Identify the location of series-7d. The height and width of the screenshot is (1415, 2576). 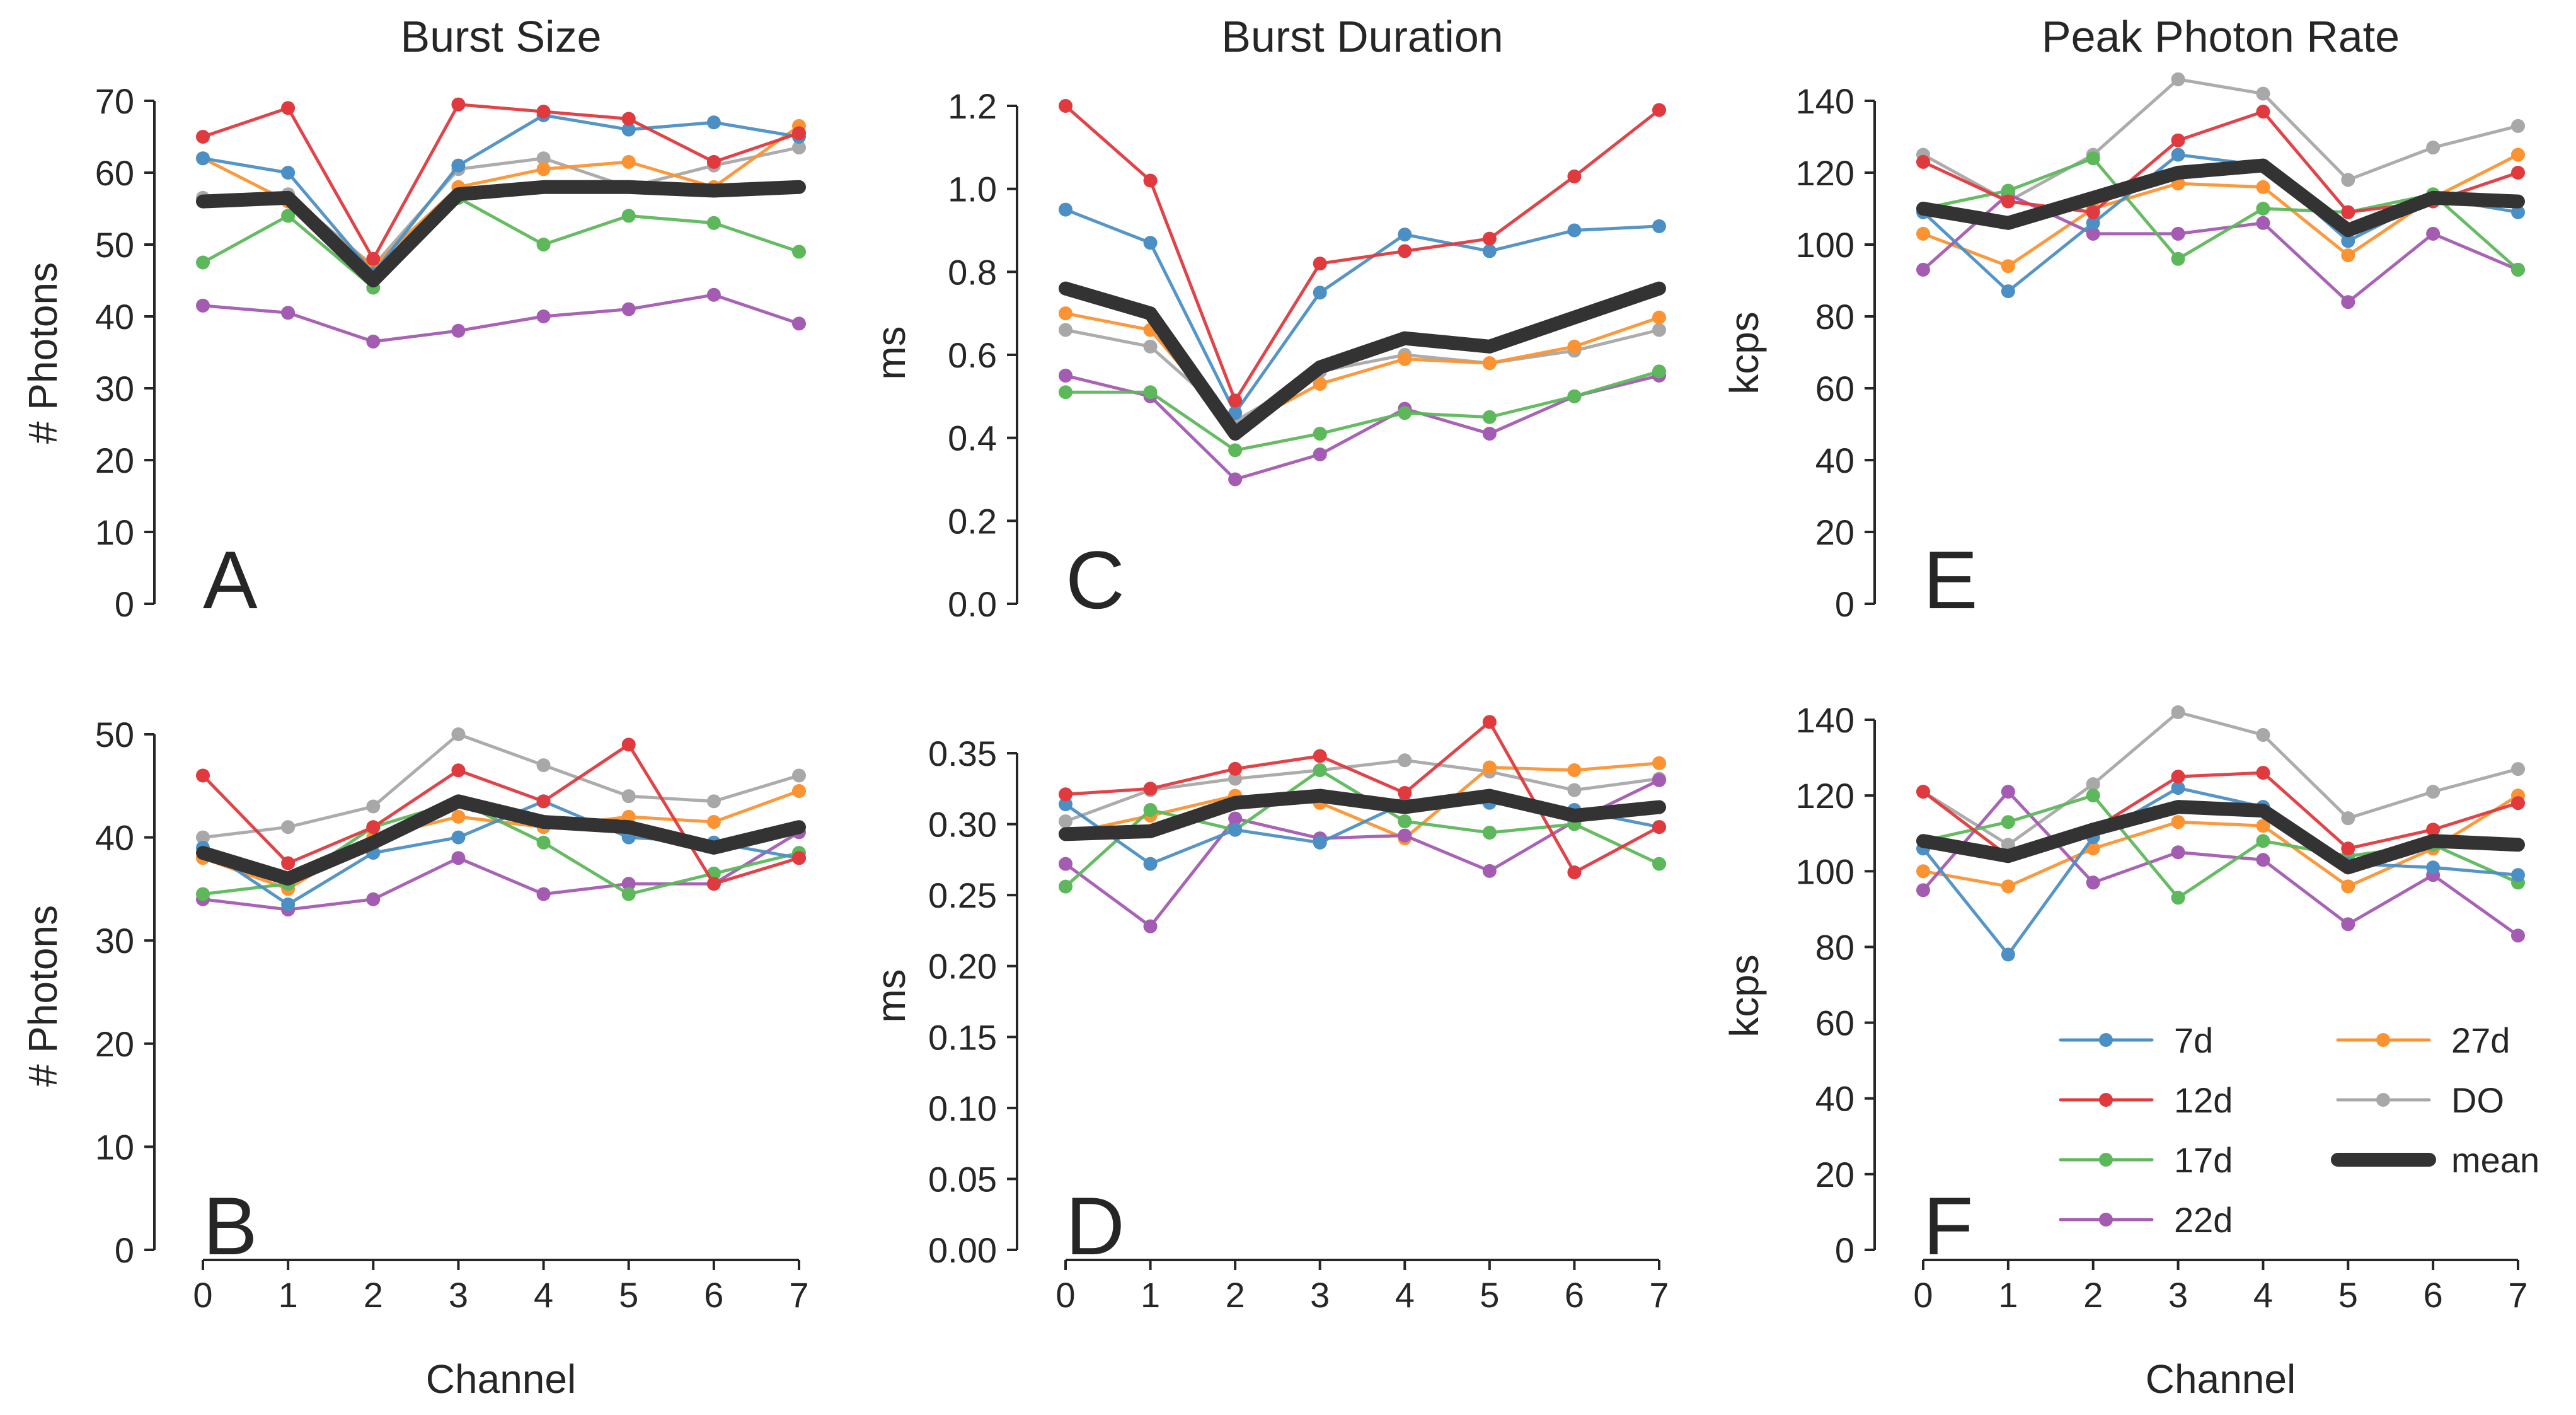
(1362, 311).